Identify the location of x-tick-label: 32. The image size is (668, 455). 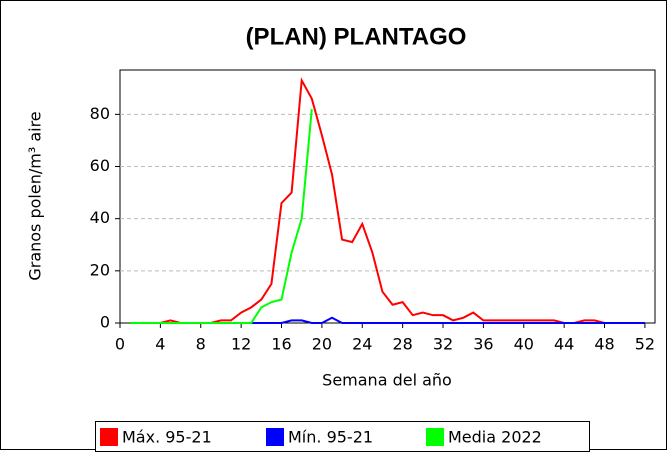
(443, 344).